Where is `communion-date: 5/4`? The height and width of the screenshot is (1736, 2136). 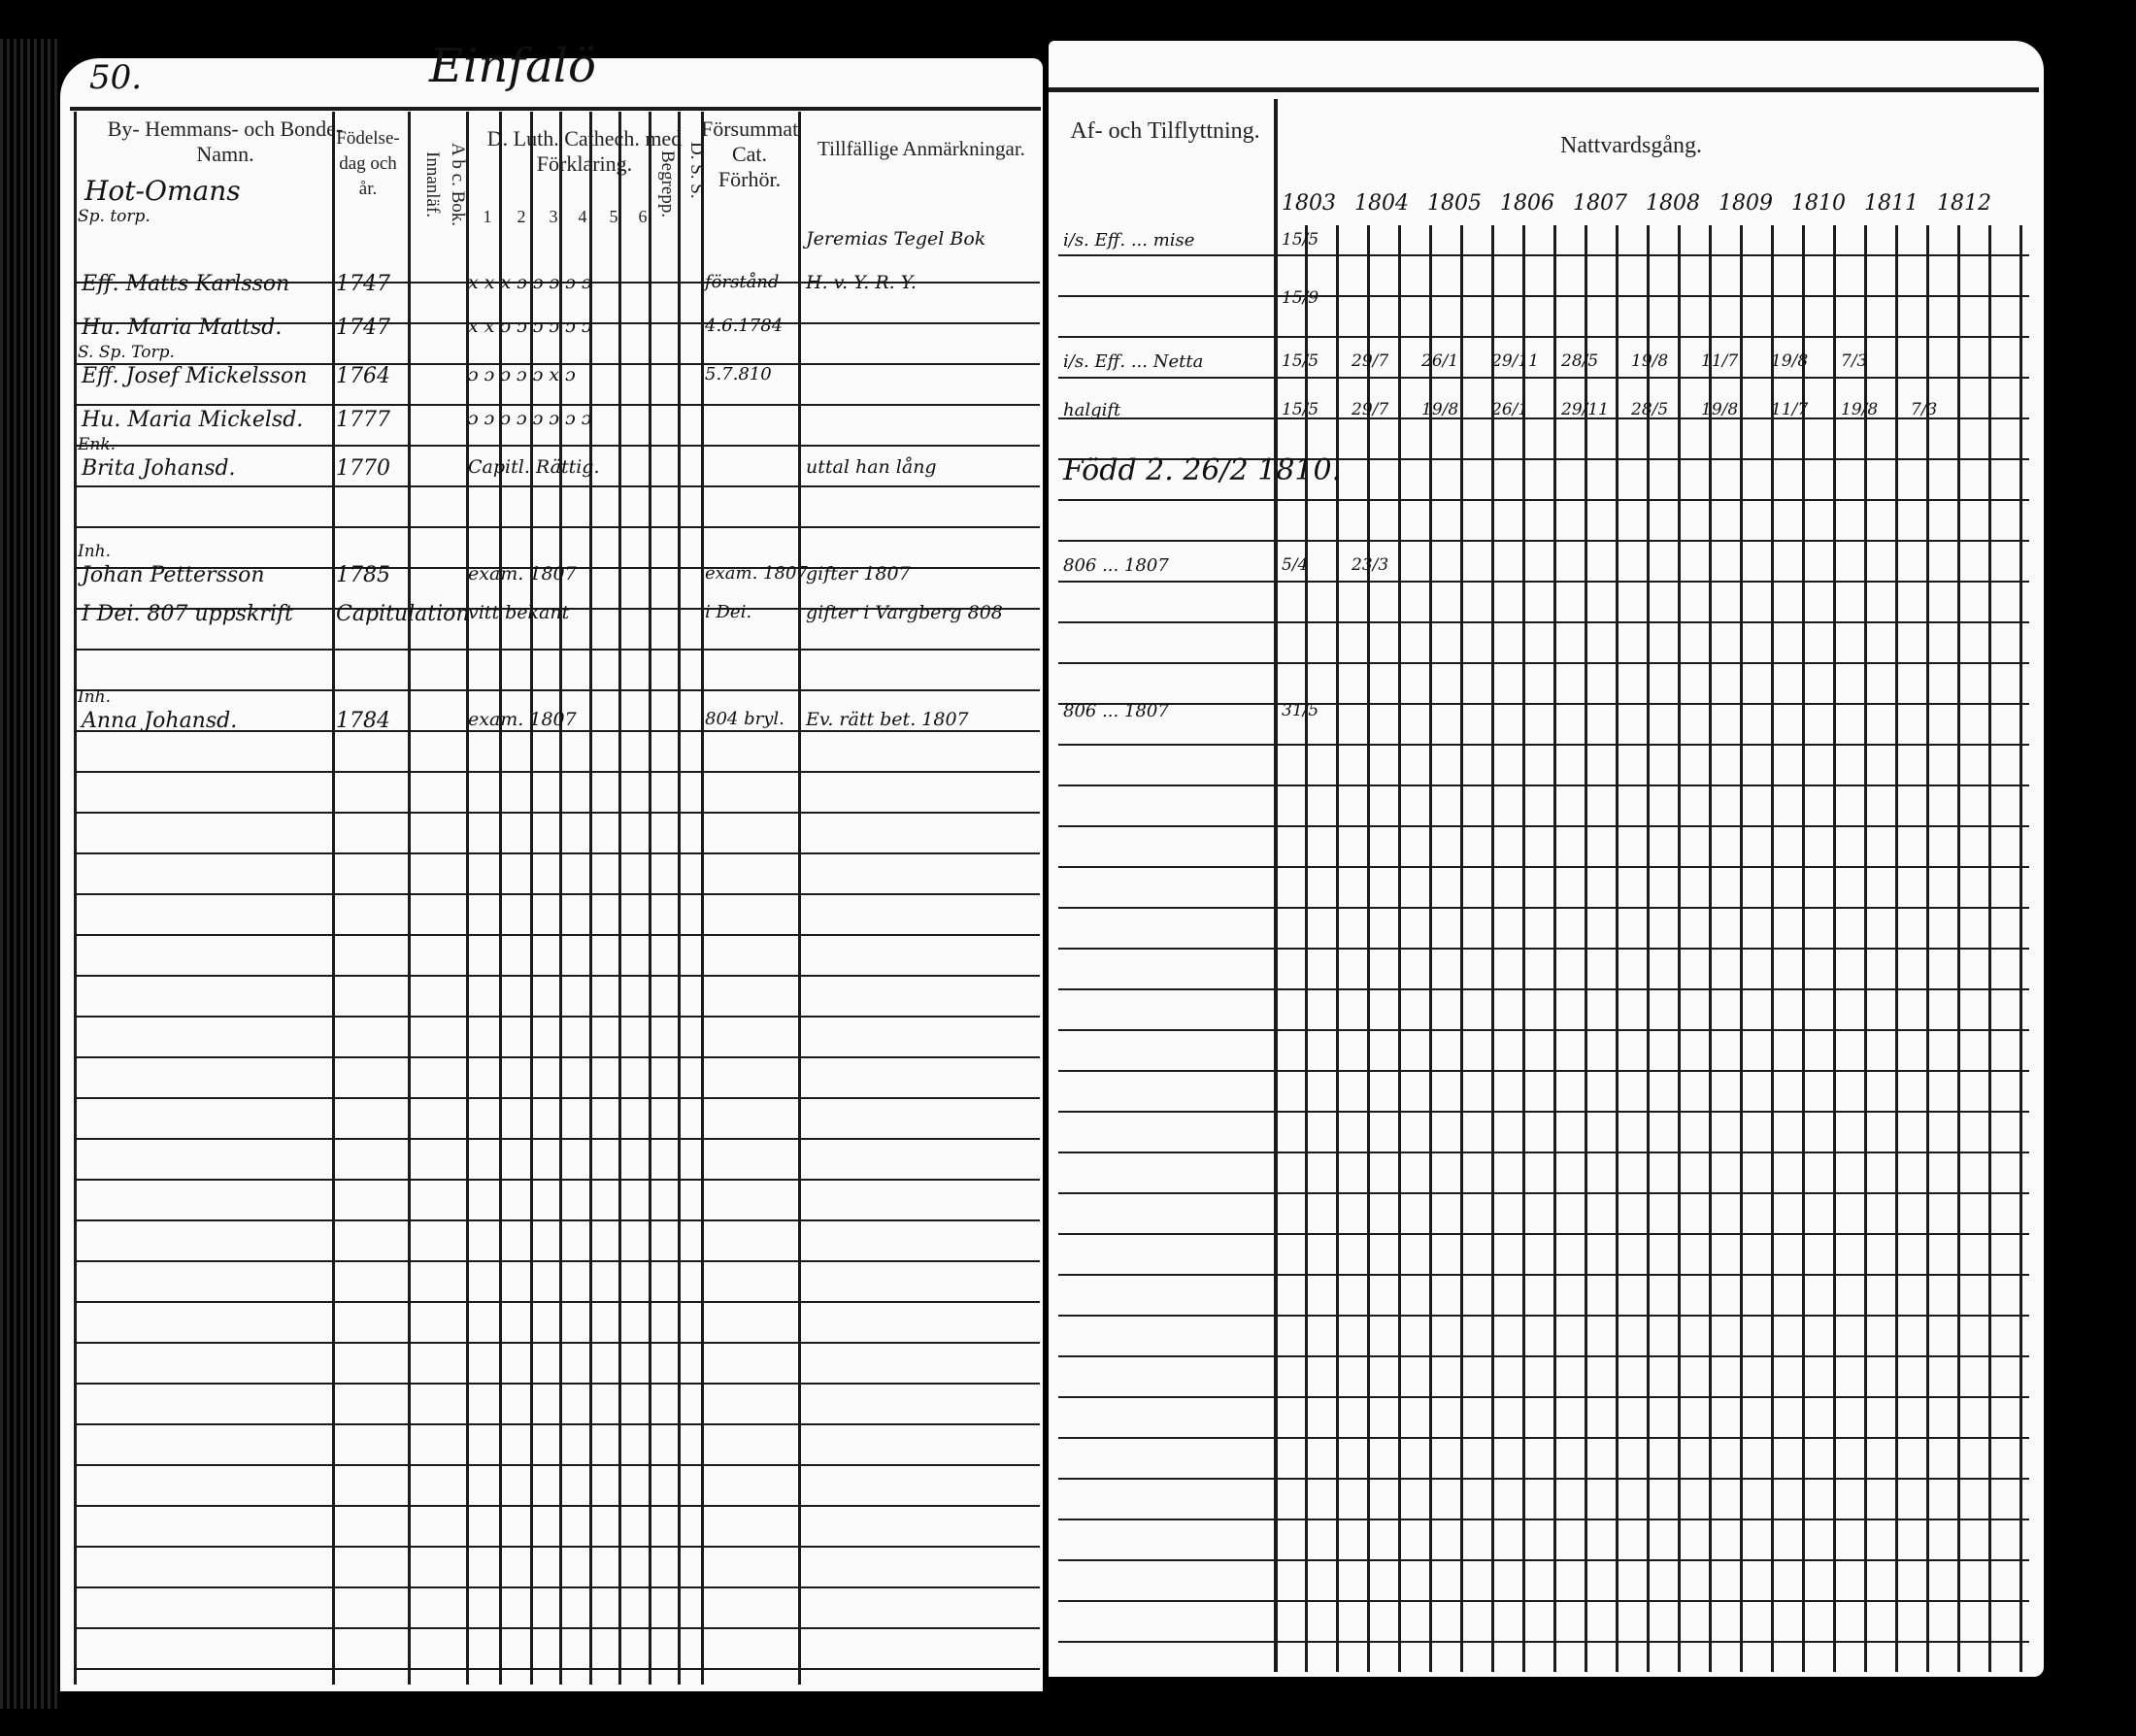
communion-date: 5/4 is located at coordinates (1295, 565).